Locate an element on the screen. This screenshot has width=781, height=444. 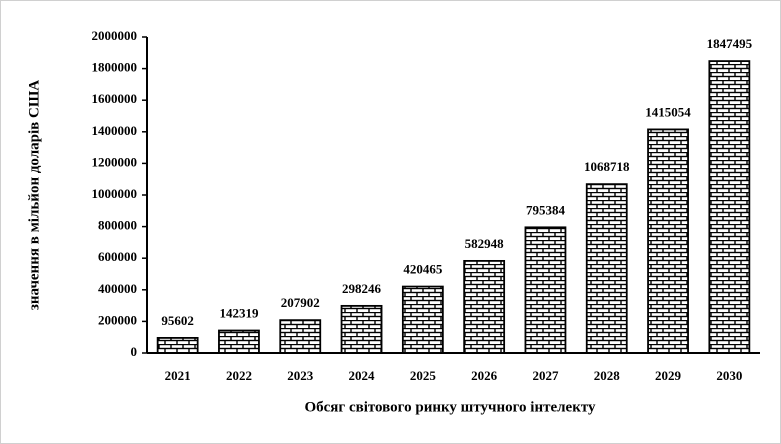
x-tick-label: 2021 is located at coordinates (178, 375).